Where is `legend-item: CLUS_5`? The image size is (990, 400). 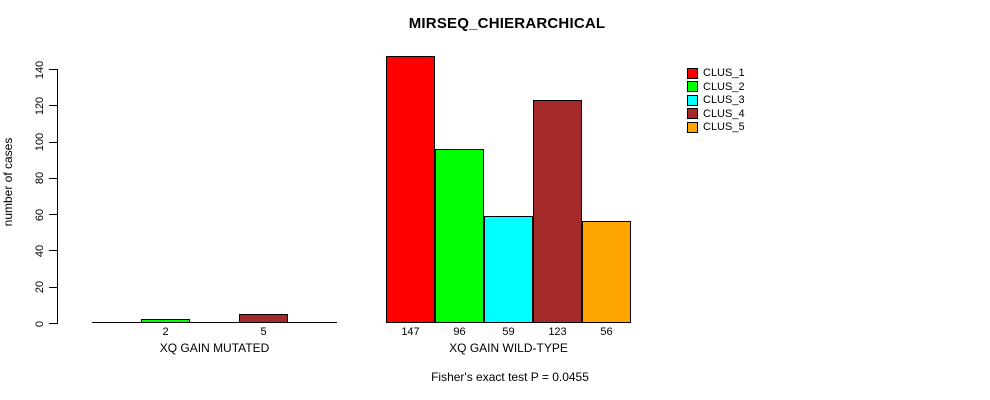 legend-item: CLUS_5 is located at coordinates (716, 127).